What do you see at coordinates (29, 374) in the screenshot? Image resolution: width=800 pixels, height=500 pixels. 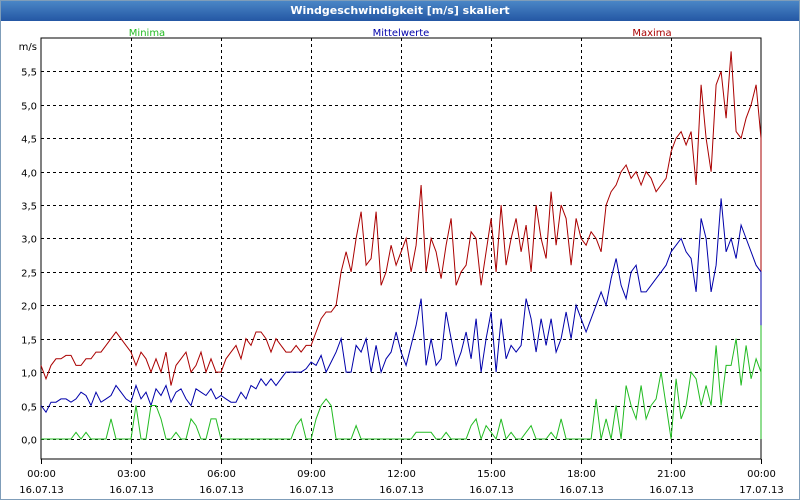 I see `y-tick-label: 1,0` at bounding box center [29, 374].